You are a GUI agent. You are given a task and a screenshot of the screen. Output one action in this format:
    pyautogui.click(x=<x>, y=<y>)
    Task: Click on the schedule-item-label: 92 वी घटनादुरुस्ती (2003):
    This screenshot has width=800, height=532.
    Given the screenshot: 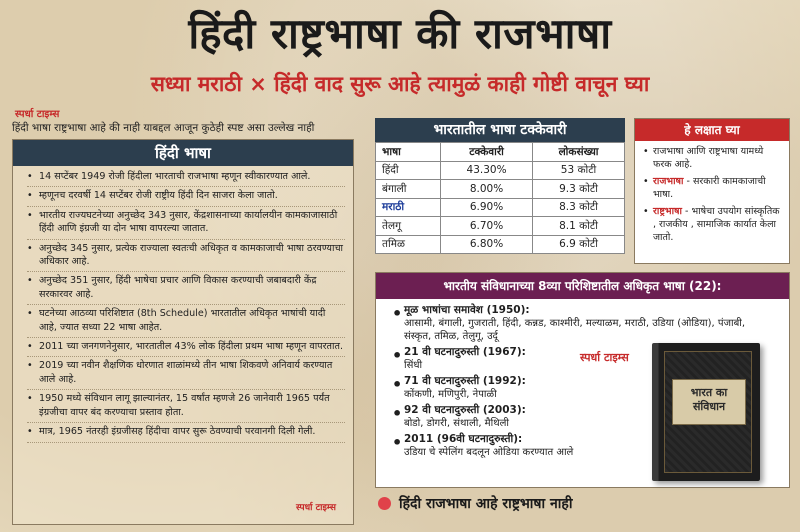 What is the action you would take?
    pyautogui.click(x=465, y=410)
    